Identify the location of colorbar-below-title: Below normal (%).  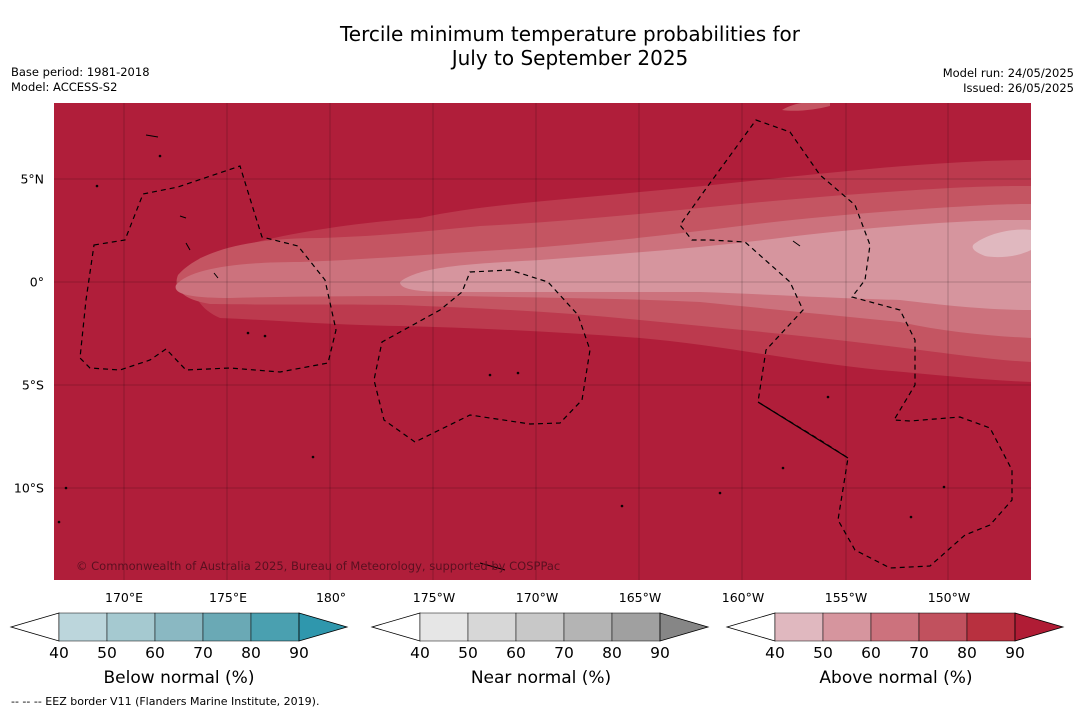
(179, 678).